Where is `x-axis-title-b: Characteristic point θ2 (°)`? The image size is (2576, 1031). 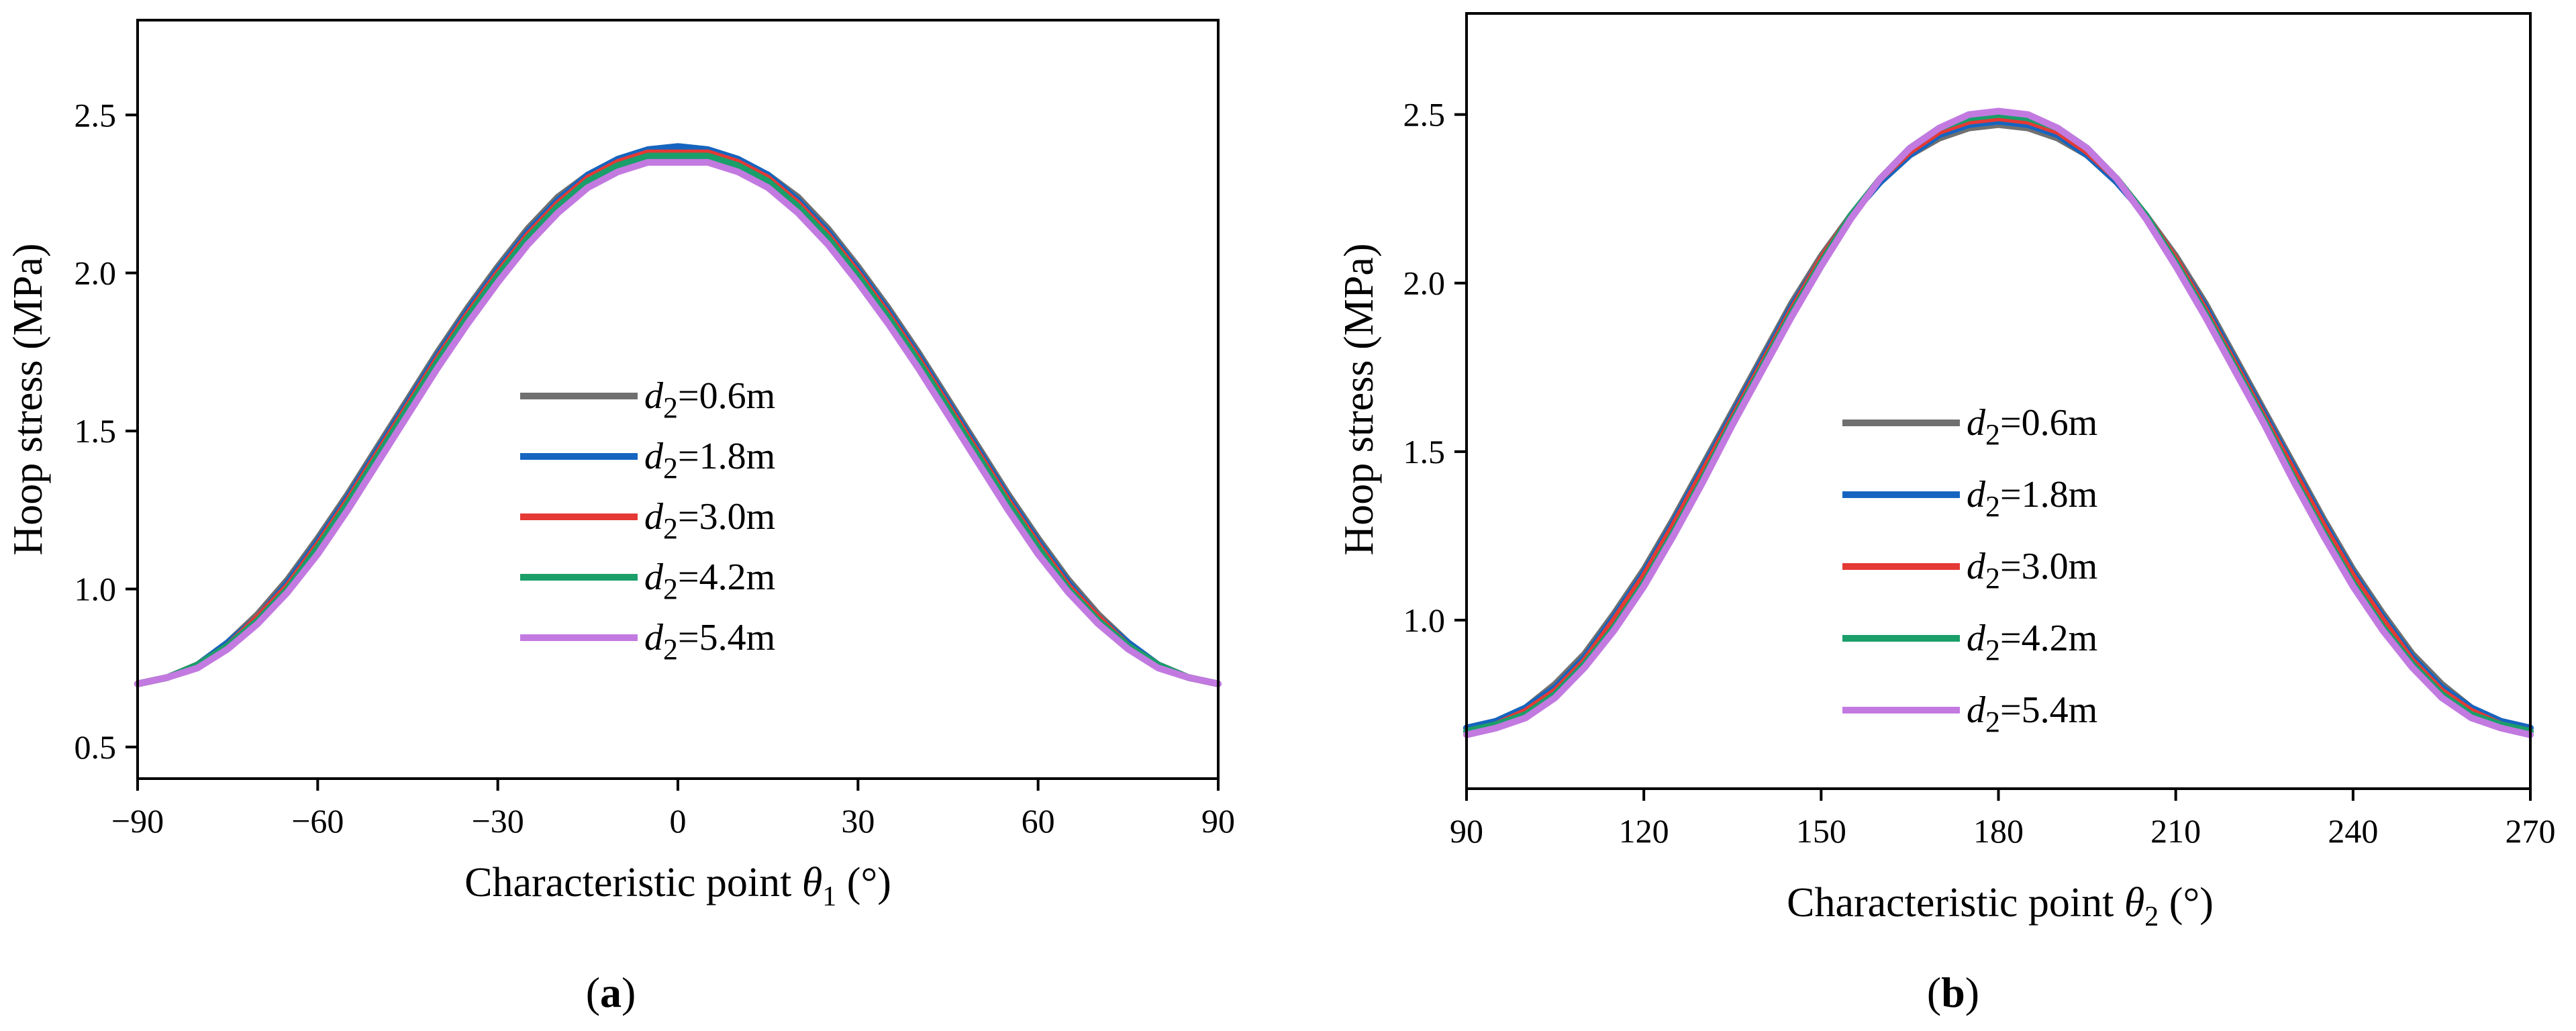 x-axis-title-b: Characteristic point θ2 (°) is located at coordinates (2000, 906).